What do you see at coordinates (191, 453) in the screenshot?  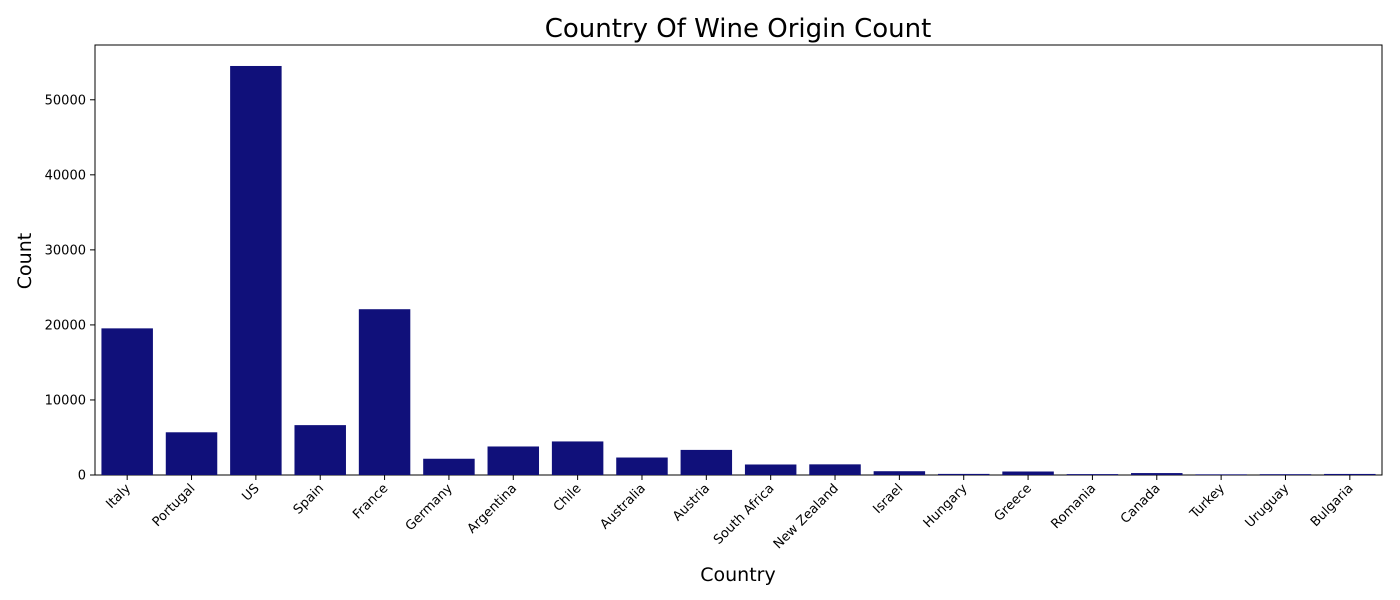 I see `bar-portugal` at bounding box center [191, 453].